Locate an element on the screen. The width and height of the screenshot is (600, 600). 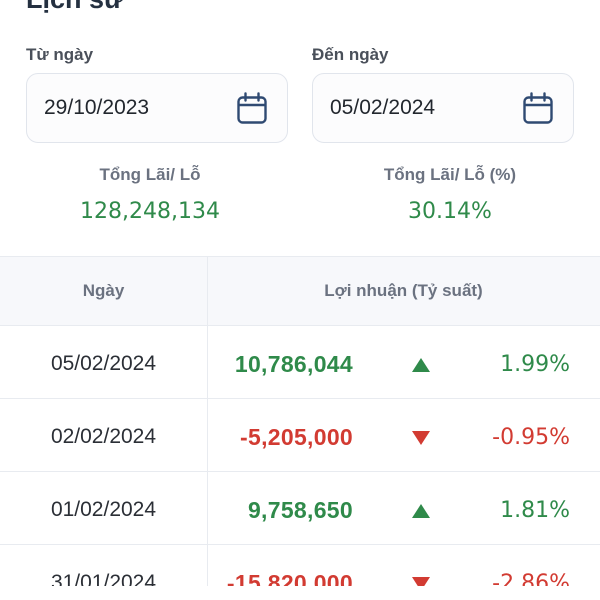
total-pl-value: 128,248,134 is located at coordinates (150, 211).